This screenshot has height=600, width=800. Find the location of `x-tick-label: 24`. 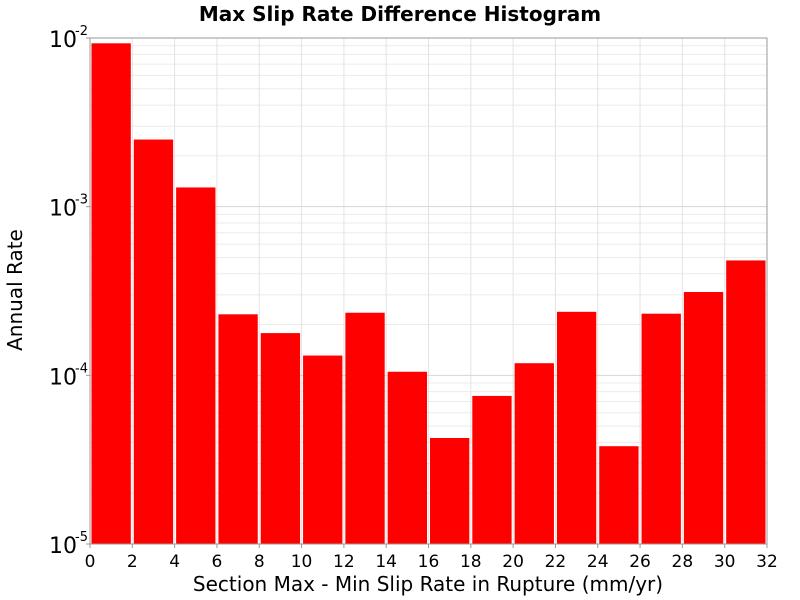

x-tick-label: 24 is located at coordinates (598, 562).